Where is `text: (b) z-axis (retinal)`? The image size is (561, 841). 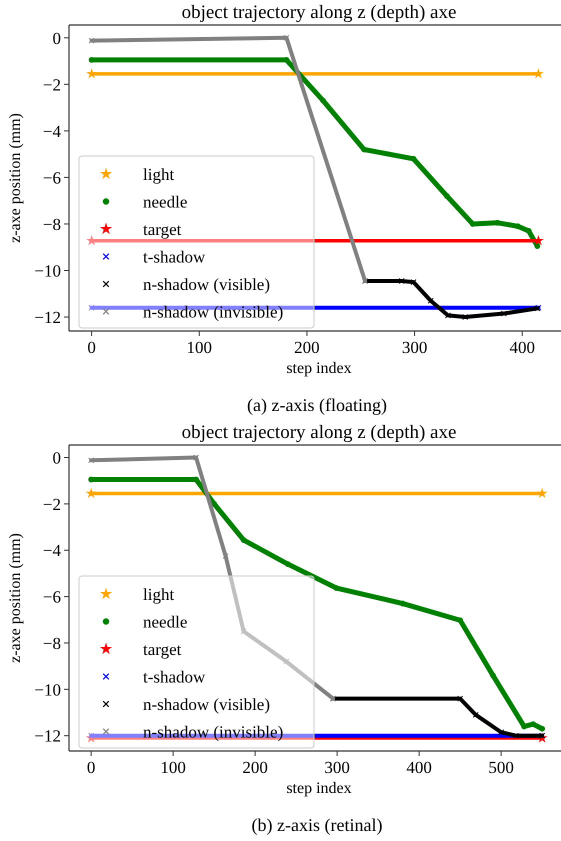
text: (b) z-axis (retinal) is located at coordinates (317, 825).